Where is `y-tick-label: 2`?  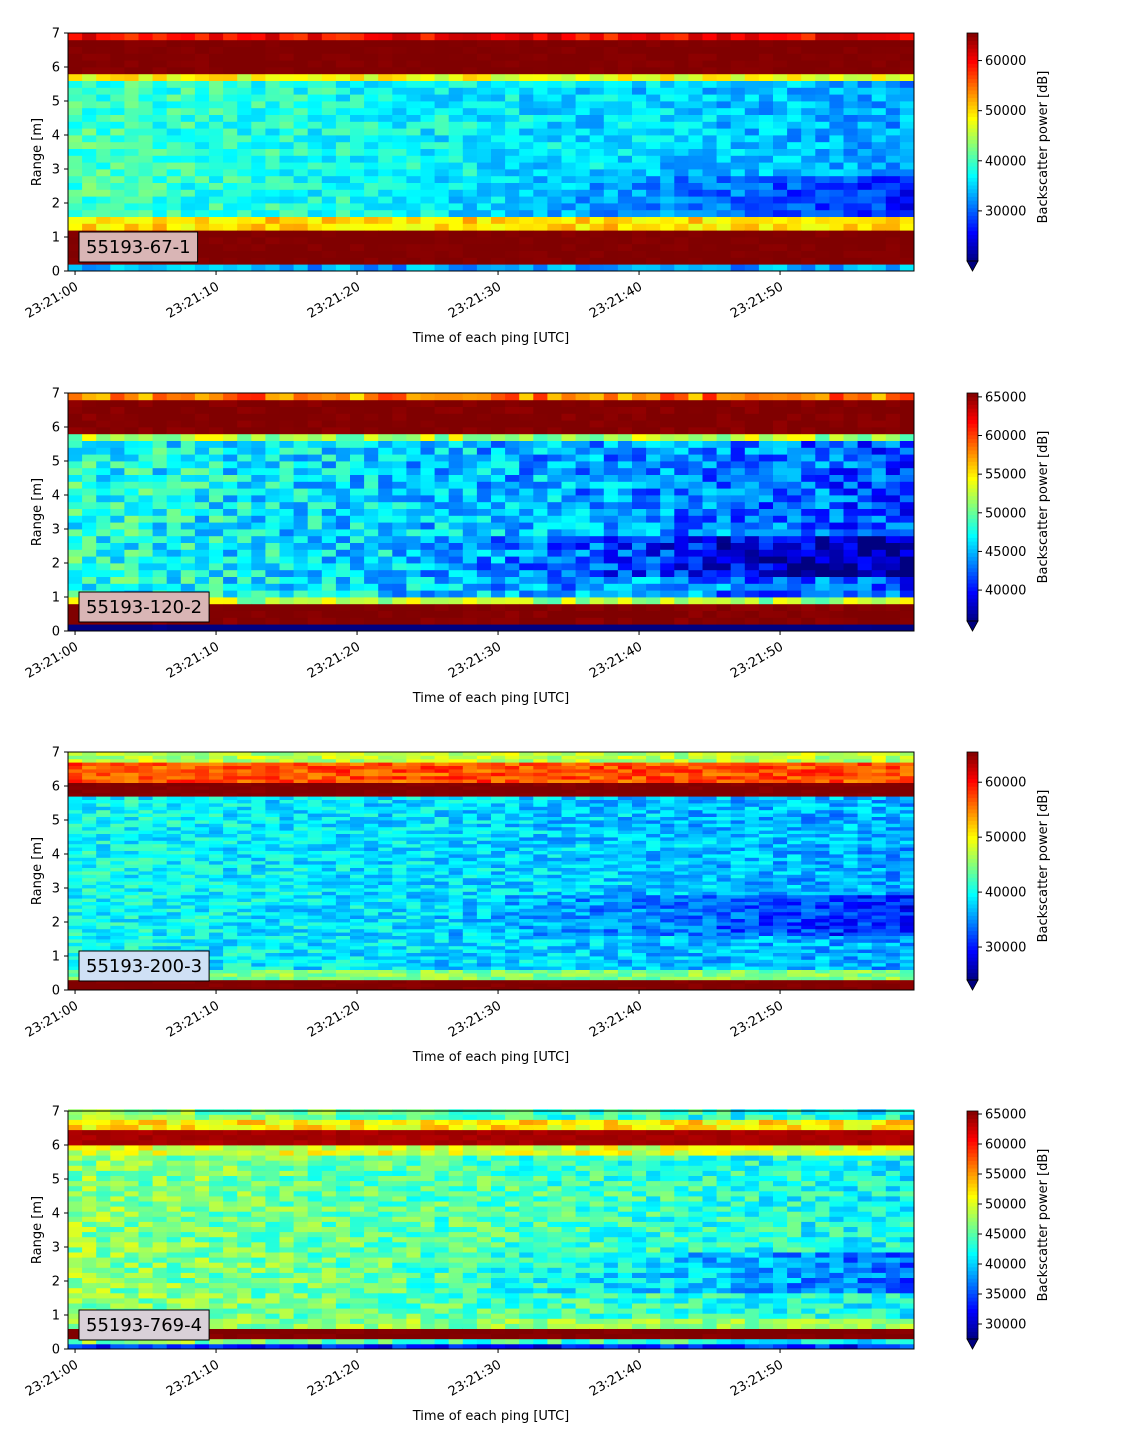
y-tick-label: 2 is located at coordinates (56, 204).